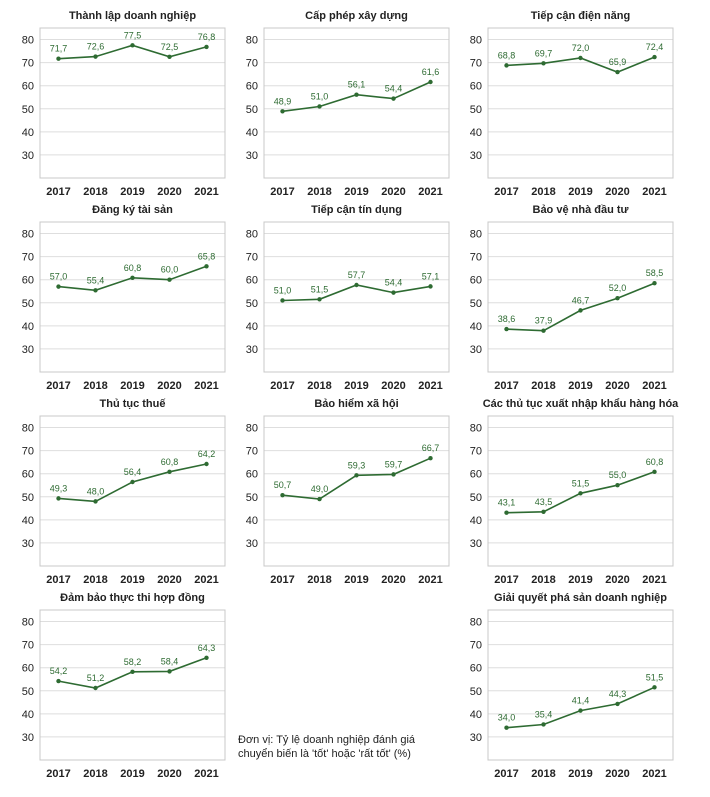 Image resolution: width=710 pixels, height=797 pixels. What do you see at coordinates (170, 47) in the screenshot?
I see `data-label: 72,5` at bounding box center [170, 47].